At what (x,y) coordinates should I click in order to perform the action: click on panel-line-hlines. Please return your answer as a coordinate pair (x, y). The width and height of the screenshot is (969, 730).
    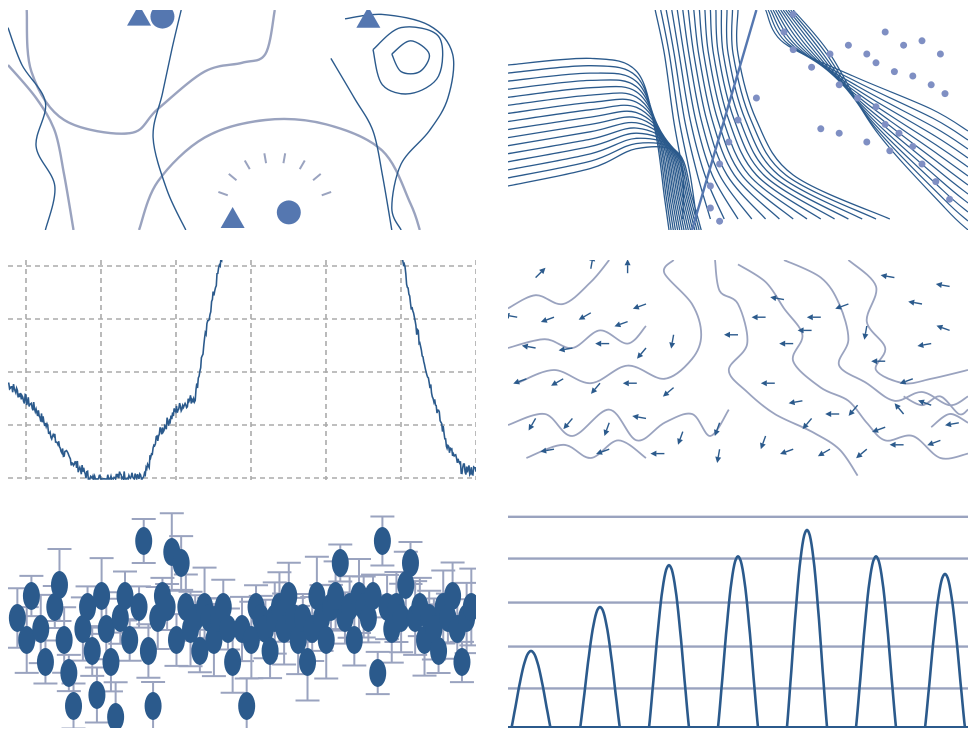
    Looking at the image, I should click on (738, 621).